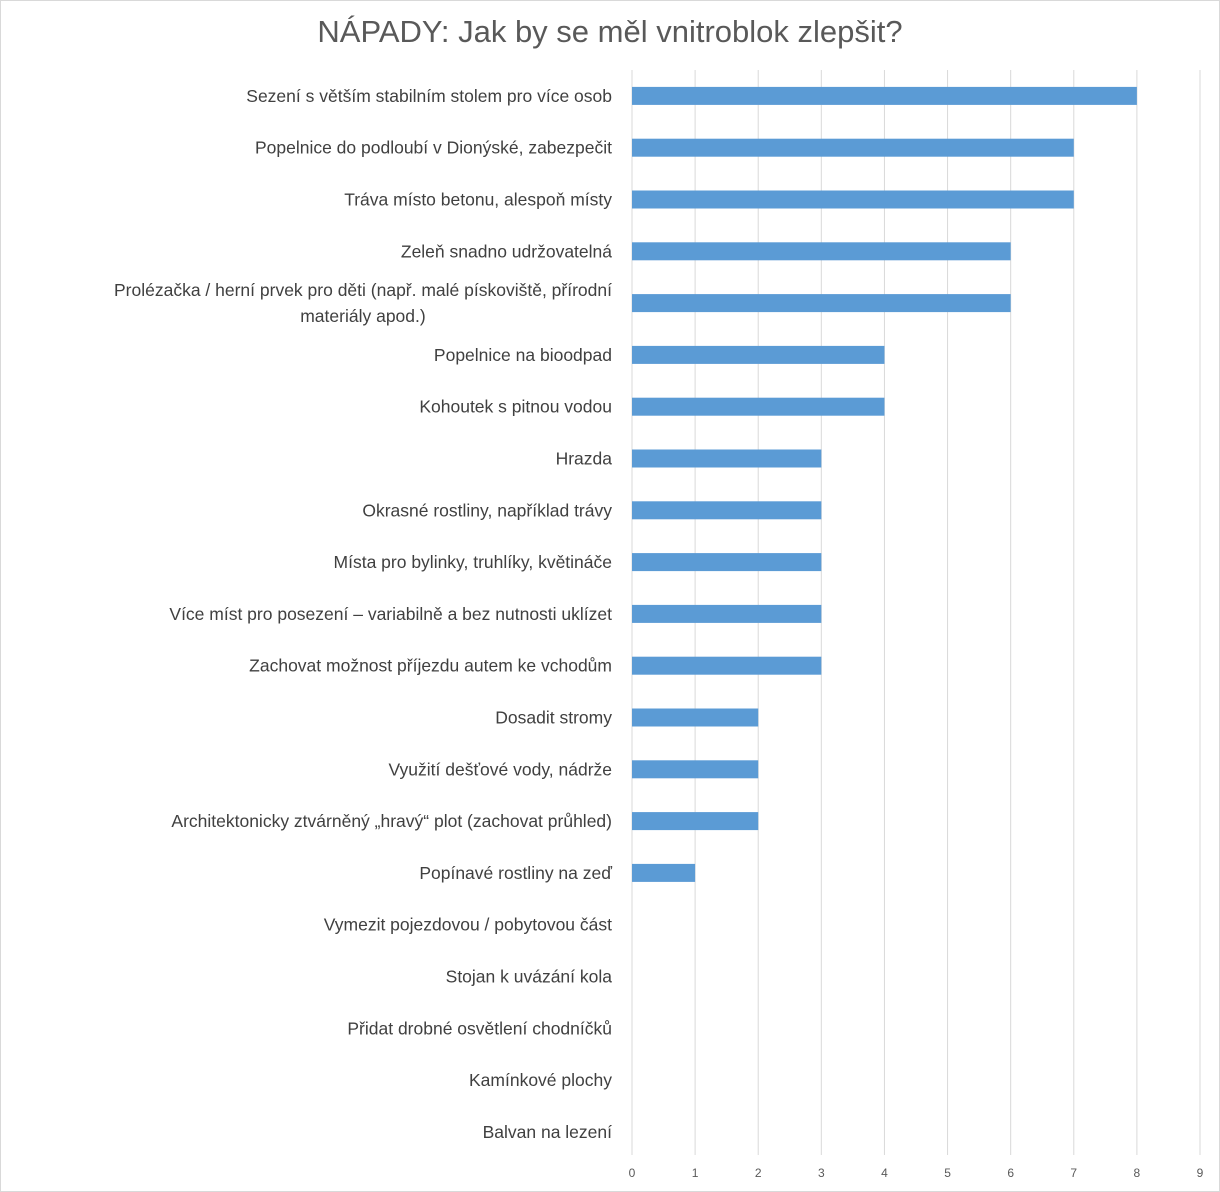 This screenshot has width=1220, height=1192. Describe the element at coordinates (529, 977) in the screenshot. I see `category-label: Stojan k uvázání kola` at that location.